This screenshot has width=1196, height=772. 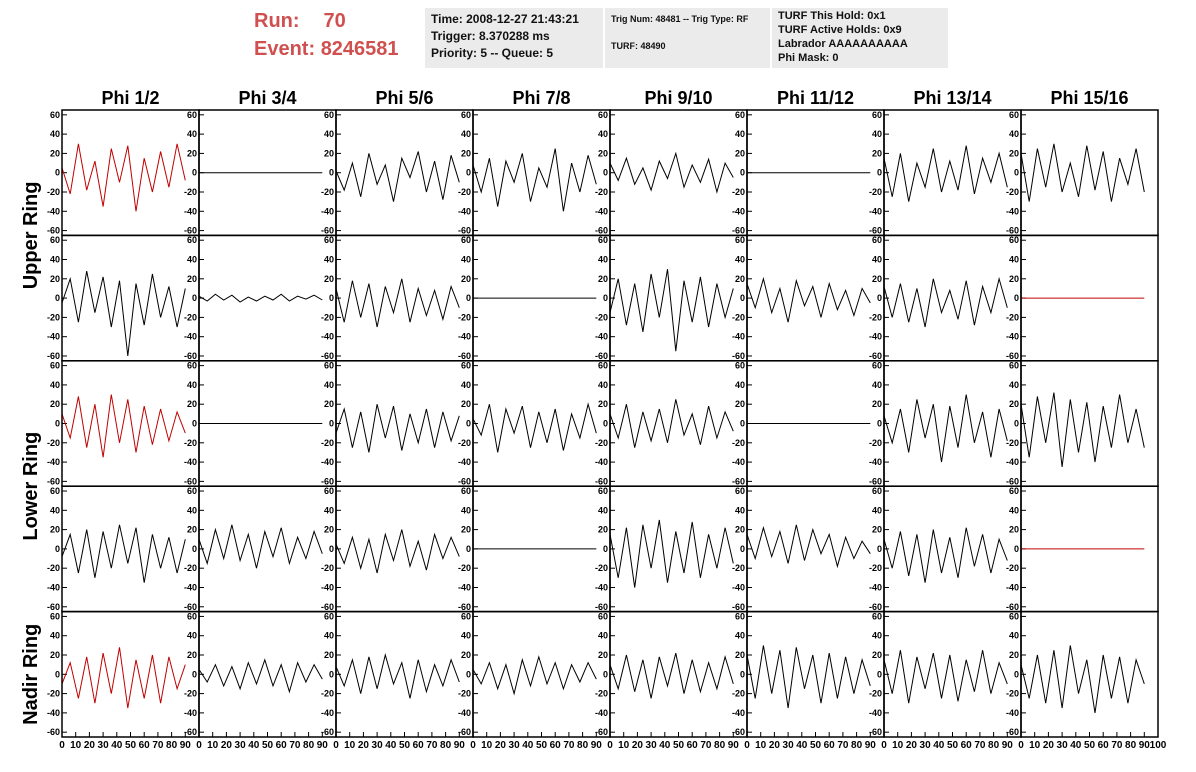 I want to click on x-tick-label: 40, so click(x=939, y=745).